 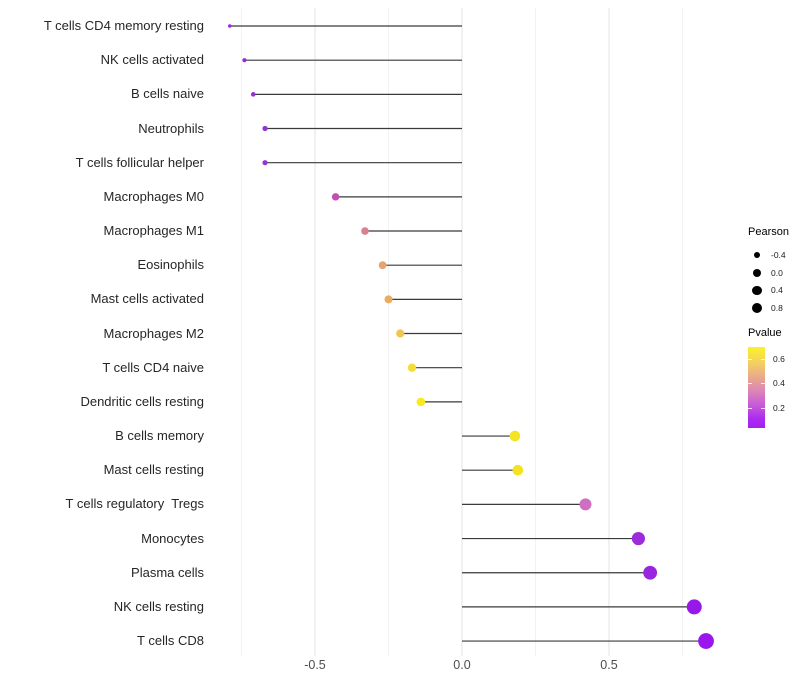 What do you see at coordinates (779, 359) in the screenshot?
I see `colorbar-tick-label: 0.6` at bounding box center [779, 359].